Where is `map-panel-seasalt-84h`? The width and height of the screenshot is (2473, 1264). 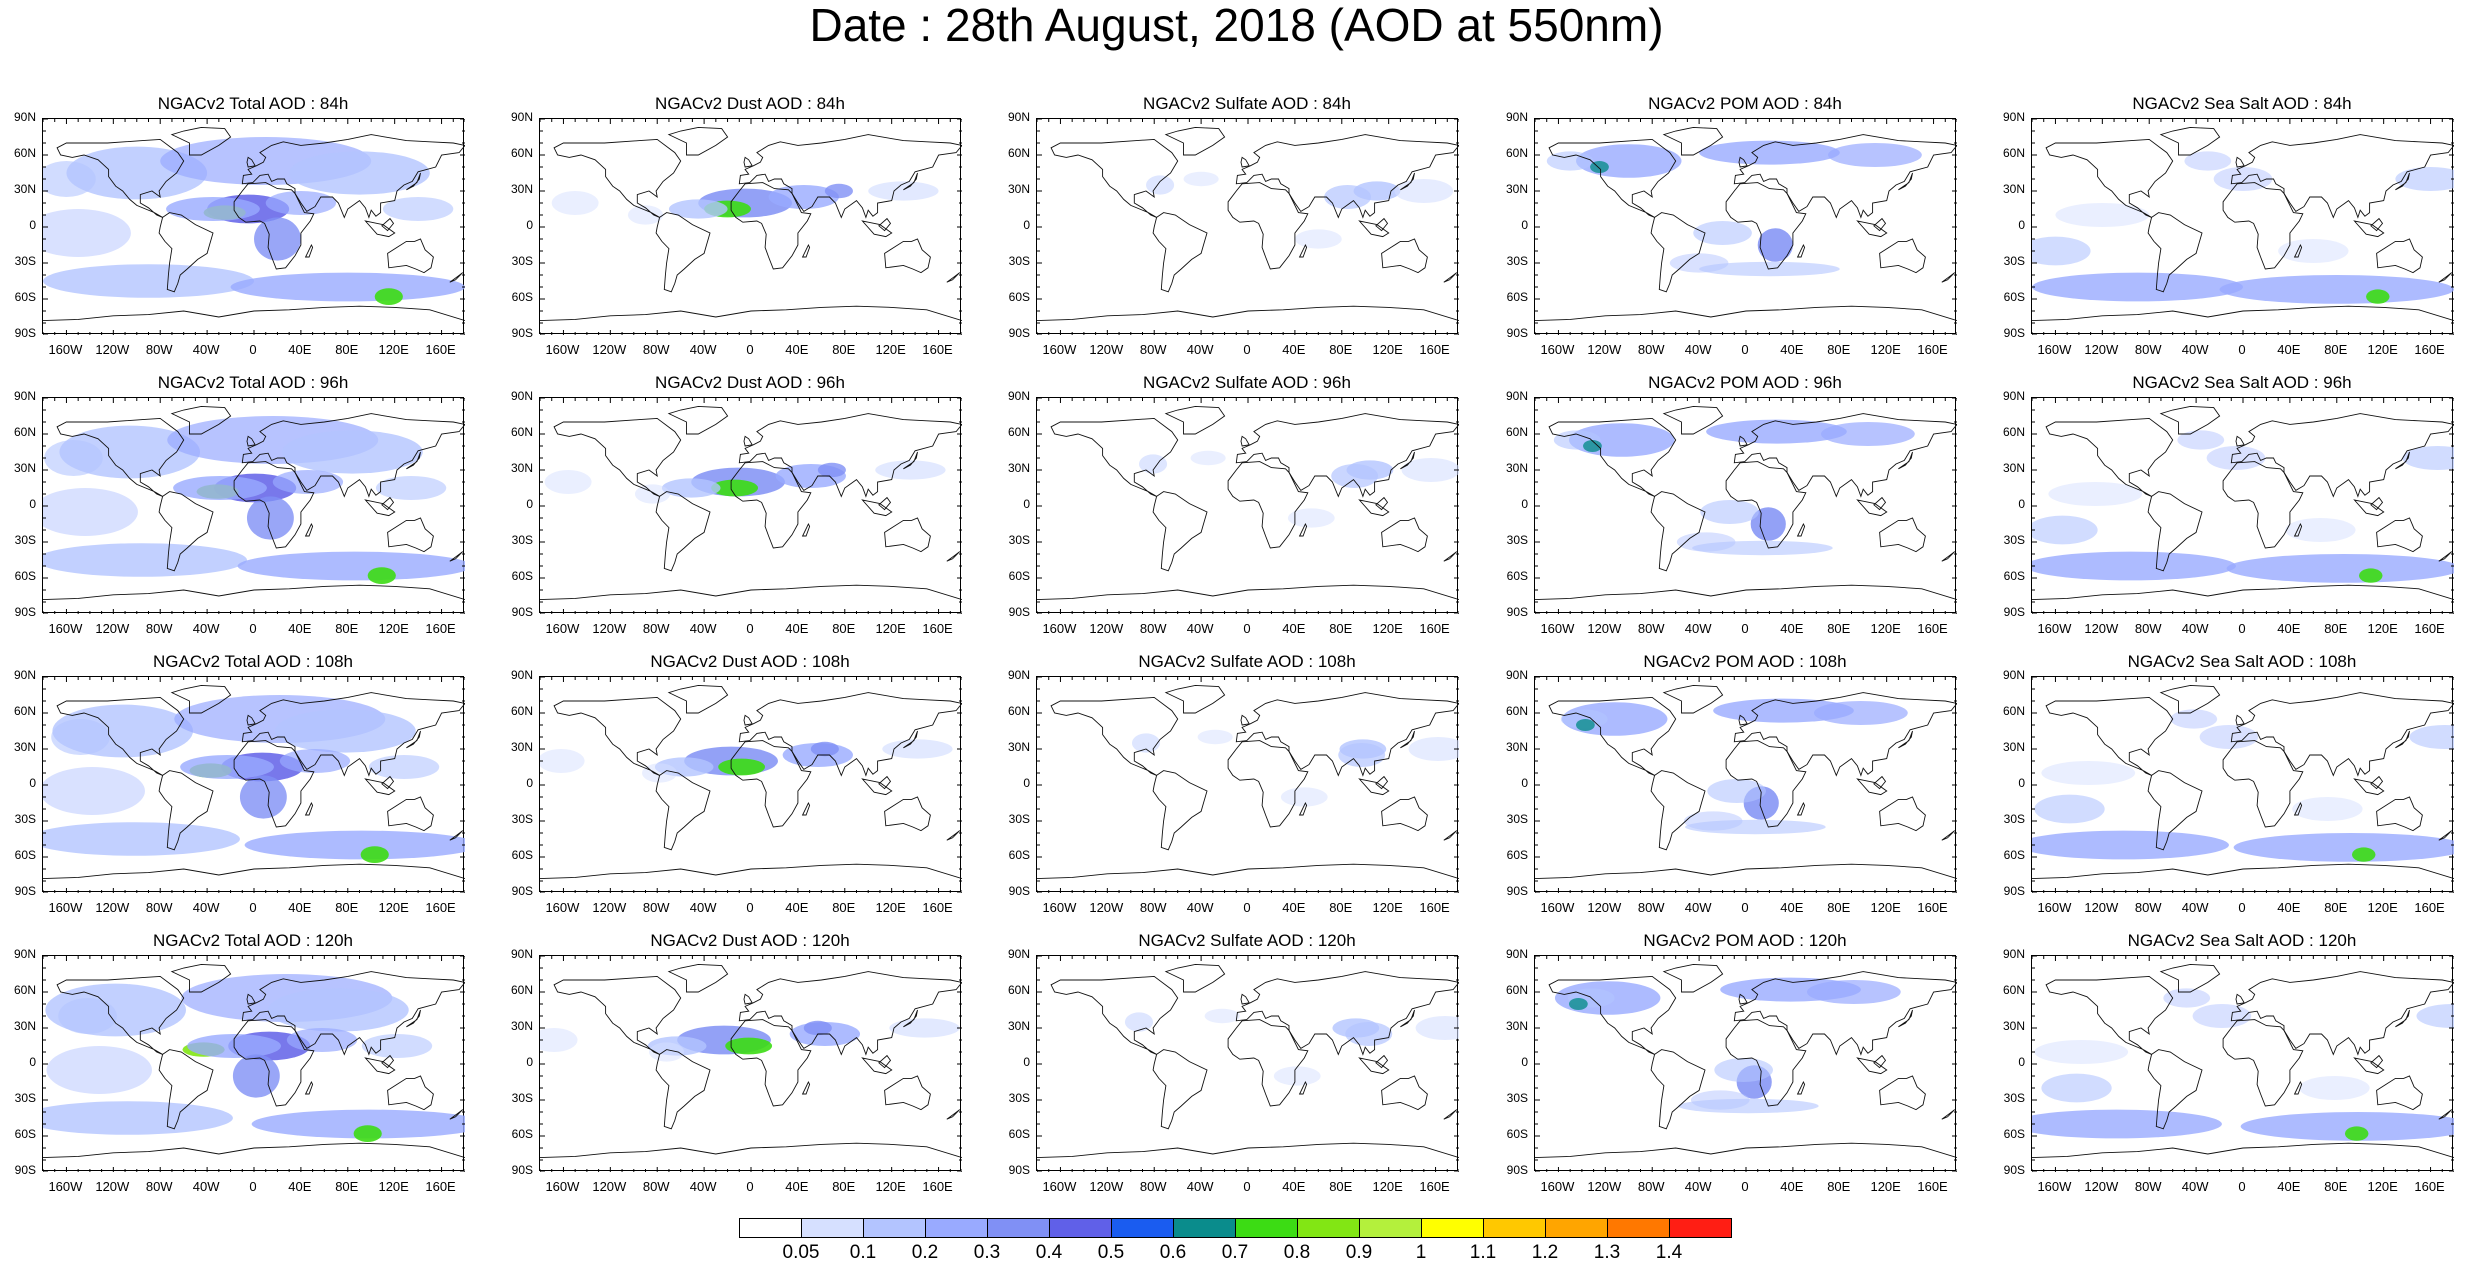
map-panel-seasalt-84h is located at coordinates (2242, 226).